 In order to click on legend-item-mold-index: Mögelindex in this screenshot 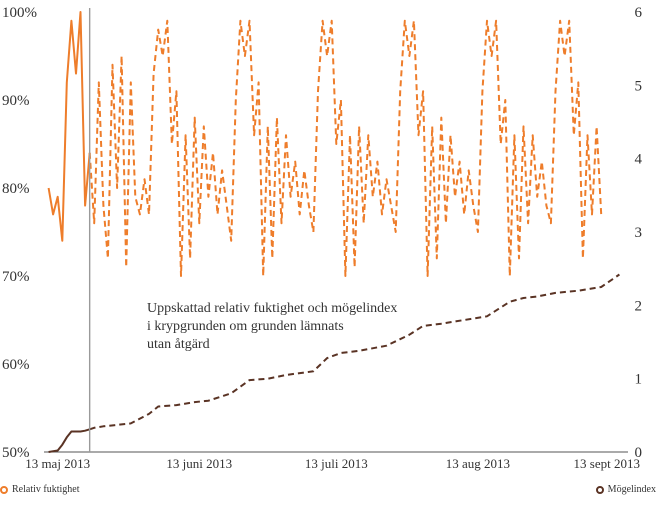, I will do `click(625, 489)`.